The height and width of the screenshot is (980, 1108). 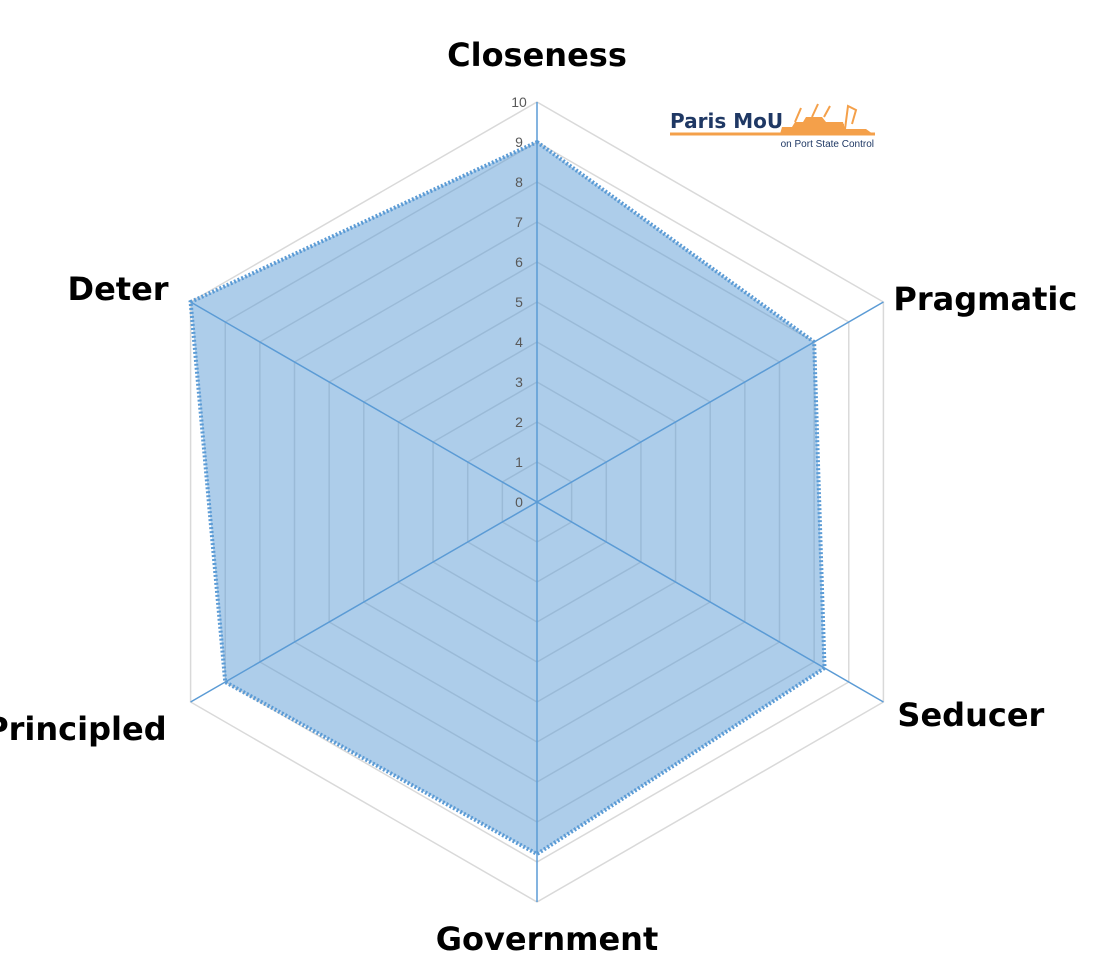 What do you see at coordinates (826, 118) in the screenshot?
I see `ship-icon` at bounding box center [826, 118].